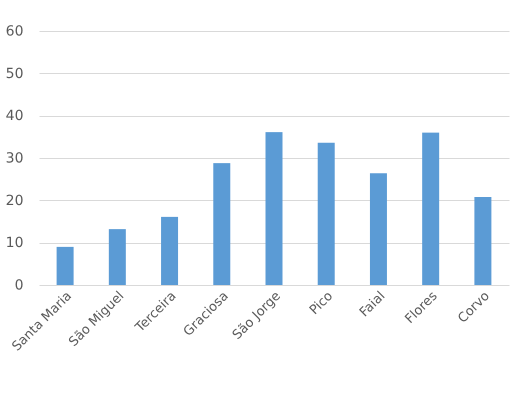 The image size is (520, 420). What do you see at coordinates (15, 74) in the screenshot?
I see `y-tick-label: 50` at bounding box center [15, 74].